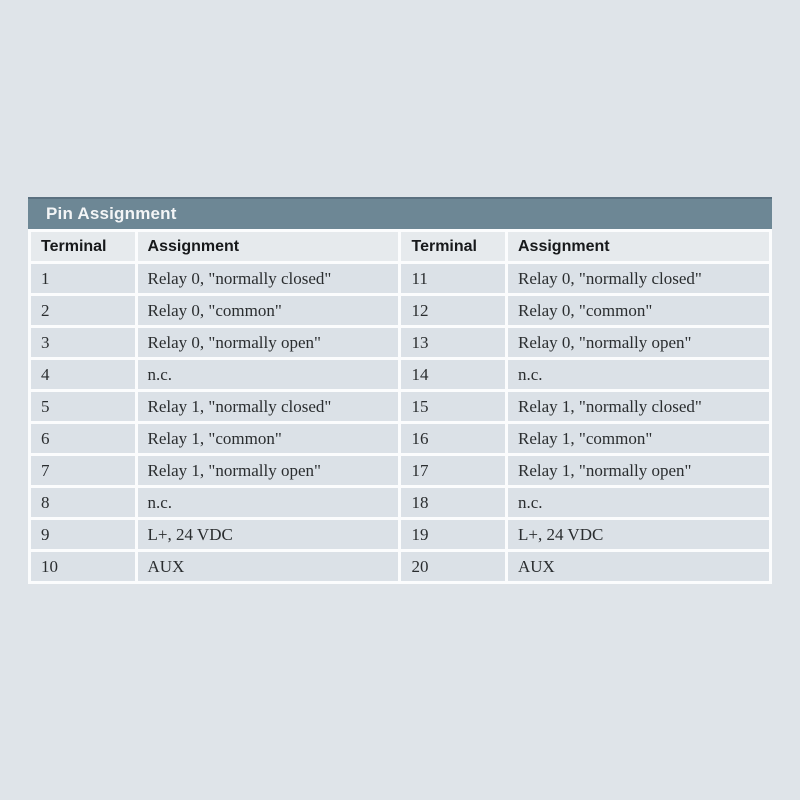 This screenshot has width=800, height=800. What do you see at coordinates (453, 278) in the screenshot?
I see `terminal-cell: 11` at bounding box center [453, 278].